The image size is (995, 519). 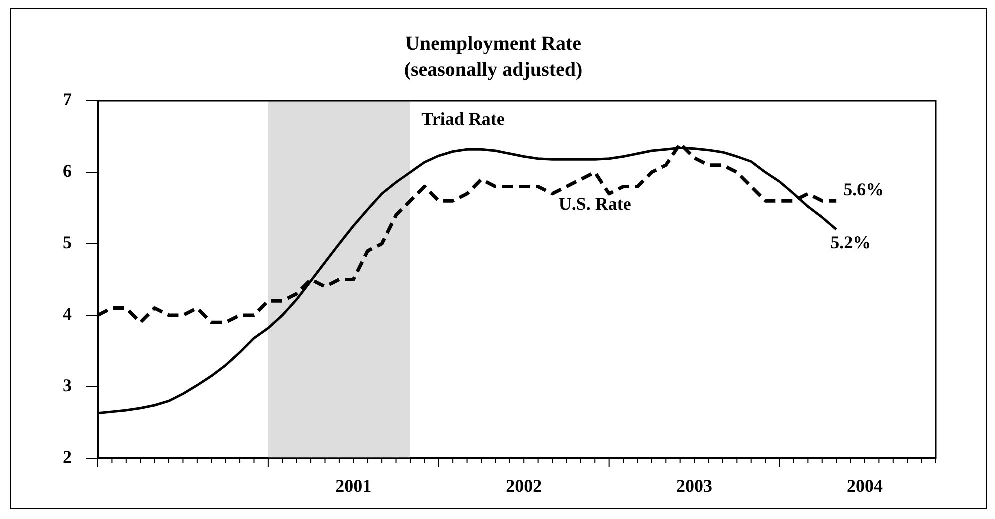 I want to click on series-label: Triad Rate, so click(x=463, y=119).